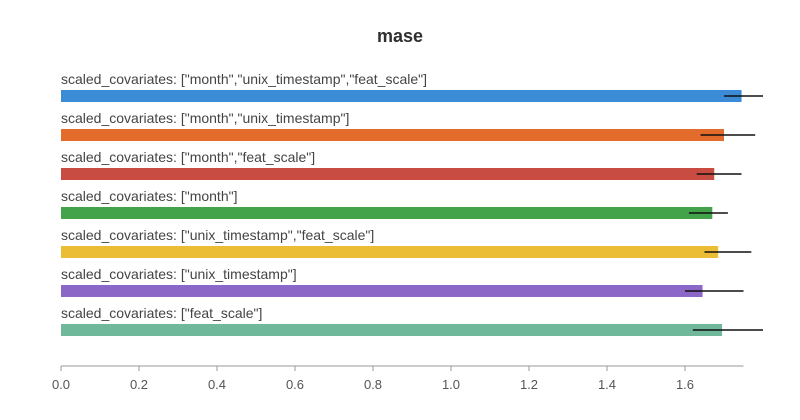  Describe the element at coordinates (61, 384) in the screenshot. I see `x-tick-label: 0.0` at that location.